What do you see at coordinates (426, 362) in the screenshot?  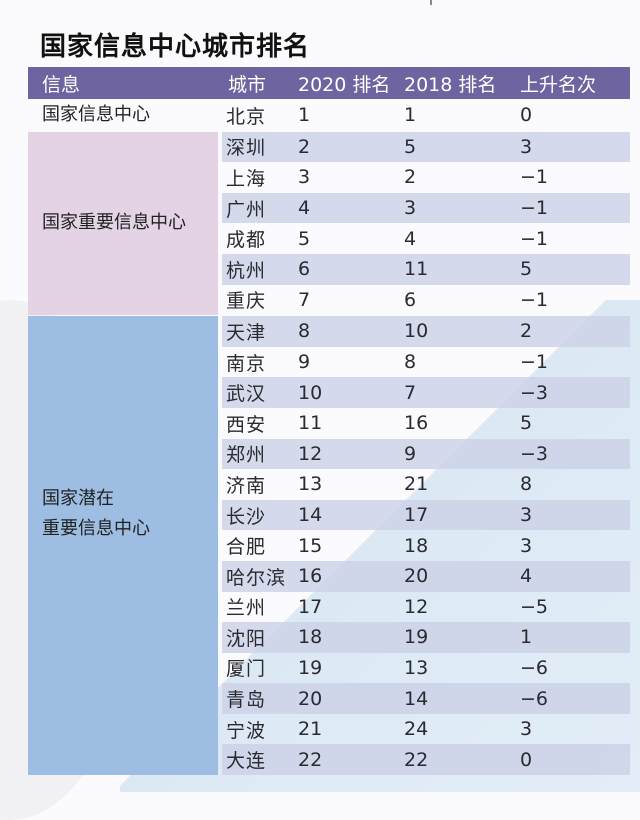 I see `table-row: 南京 9 8 −1` at bounding box center [426, 362].